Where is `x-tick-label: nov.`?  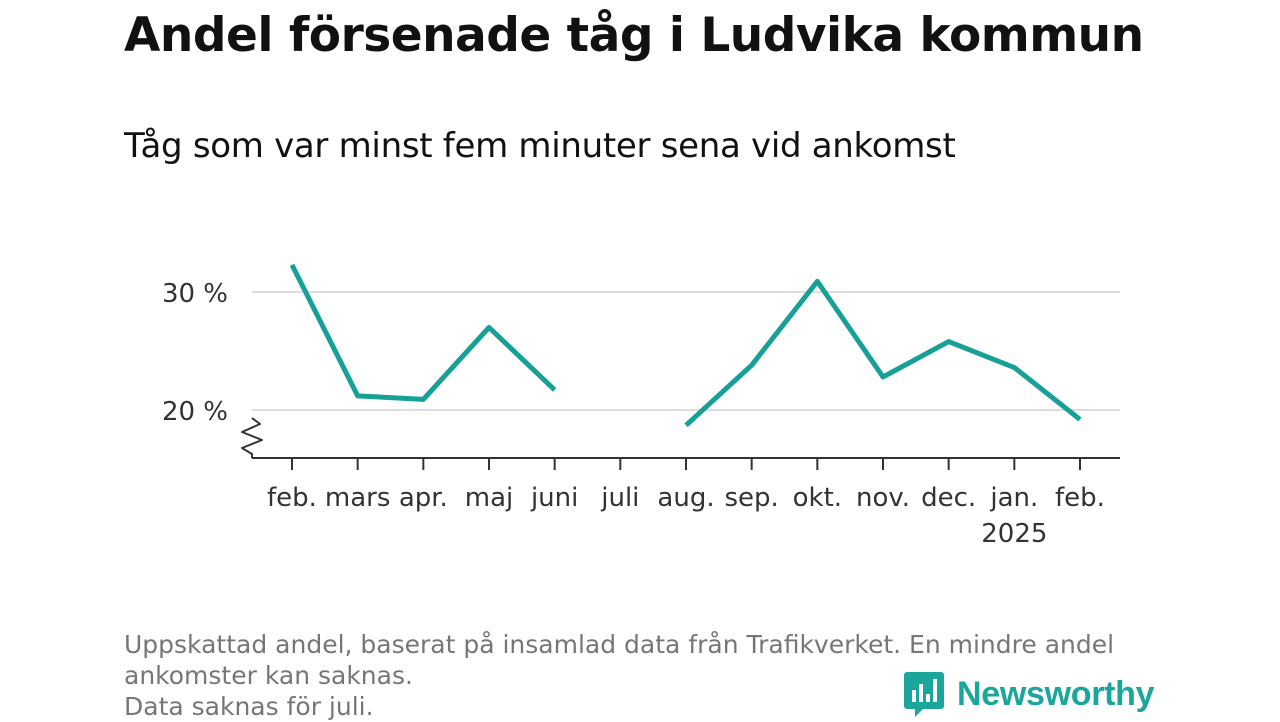
x-tick-label: nov. is located at coordinates (883, 498).